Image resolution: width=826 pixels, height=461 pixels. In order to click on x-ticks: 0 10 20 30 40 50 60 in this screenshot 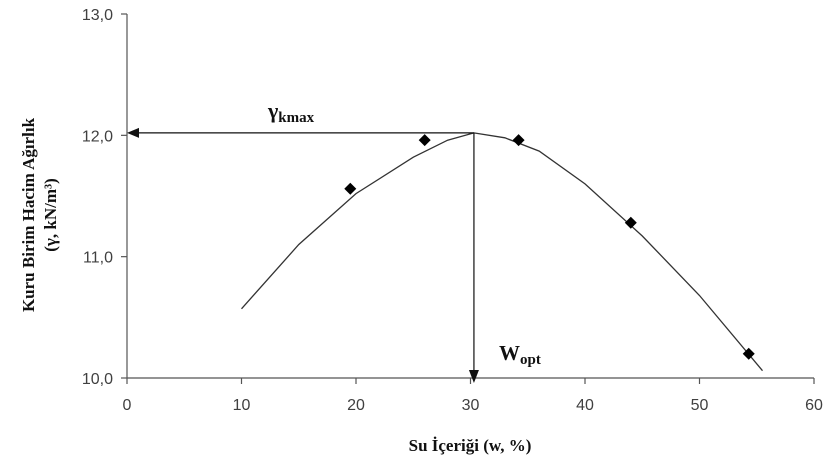, I will do `click(473, 396)`.